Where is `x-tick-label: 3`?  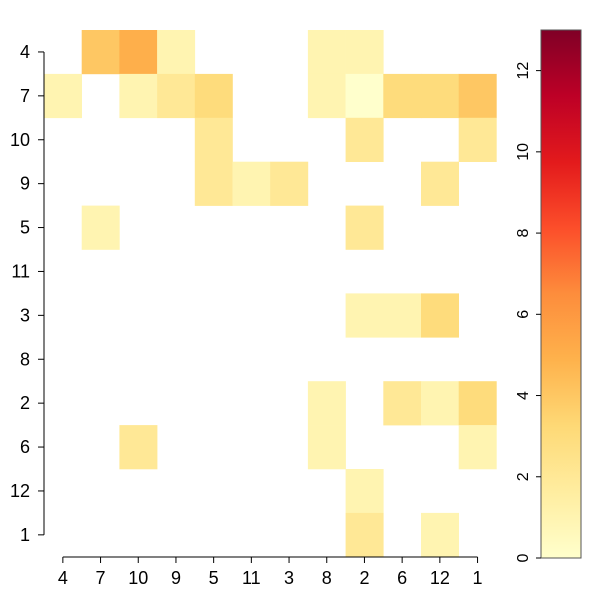
x-tick-label: 3 is located at coordinates (289, 578).